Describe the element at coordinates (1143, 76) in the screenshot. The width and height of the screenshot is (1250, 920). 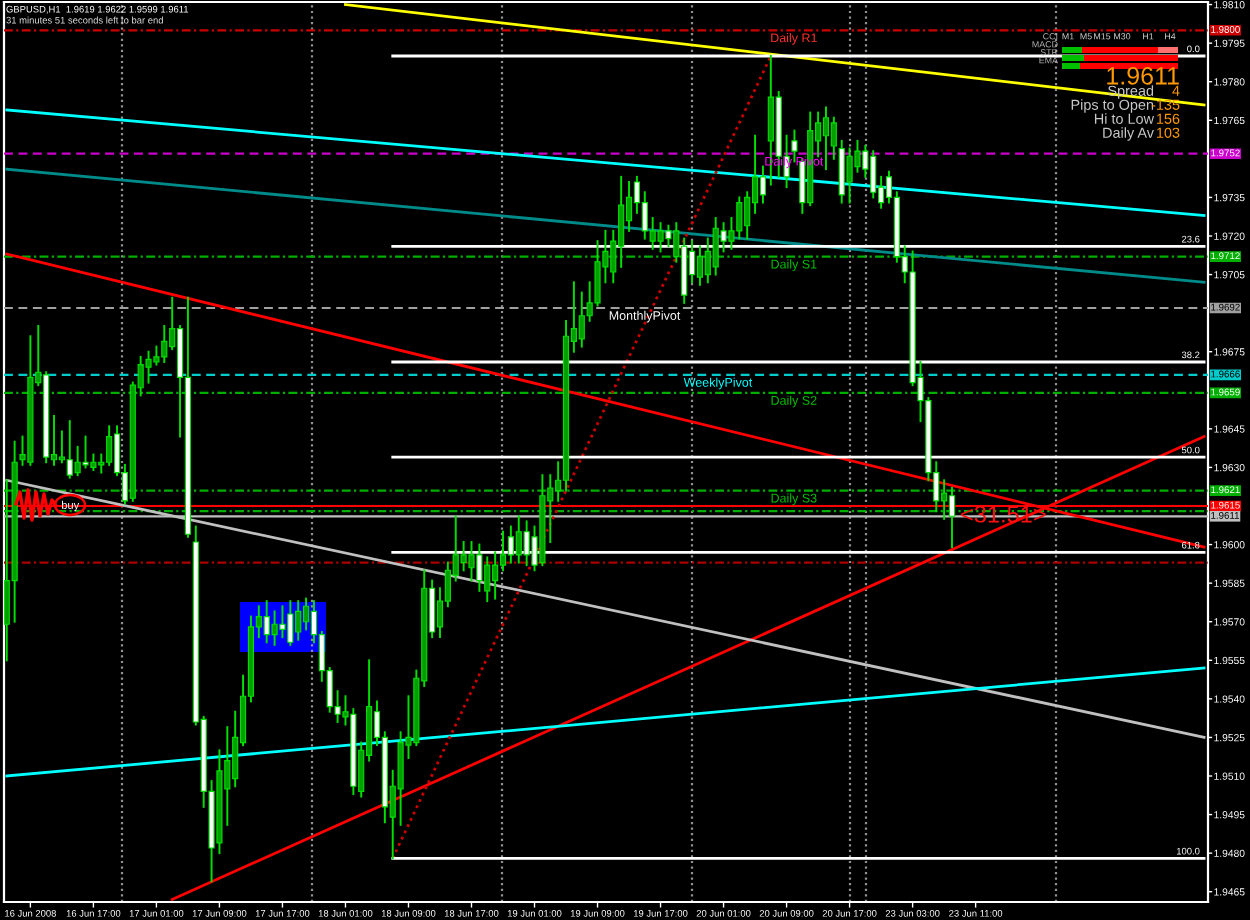
I see `annotation: 1.9611` at that location.